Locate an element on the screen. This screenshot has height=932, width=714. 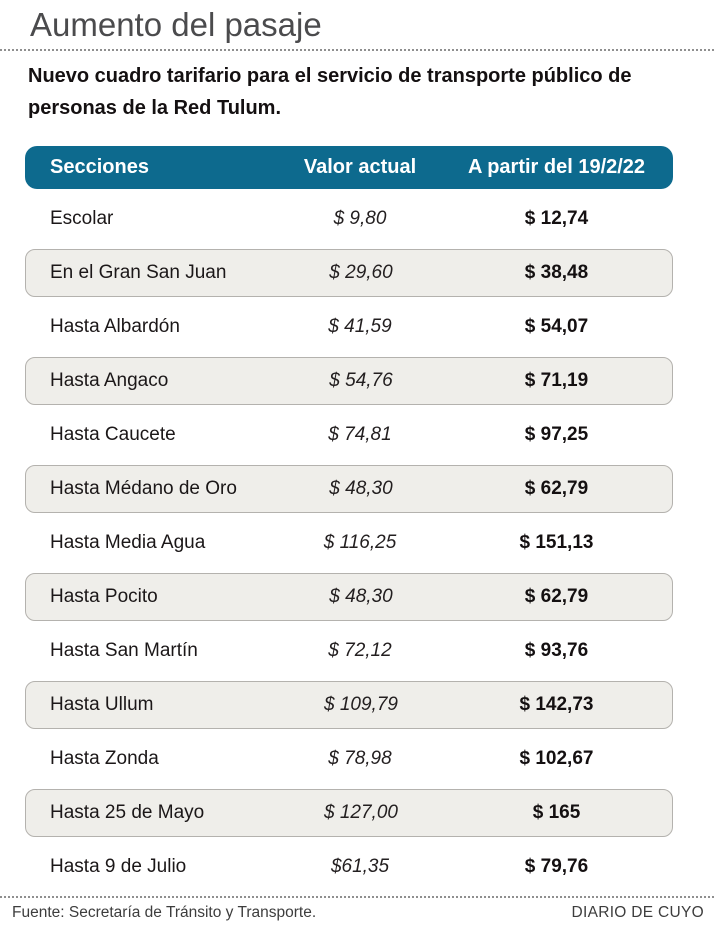
cell-a-partir: $ 54,07 is located at coordinates (556, 326).